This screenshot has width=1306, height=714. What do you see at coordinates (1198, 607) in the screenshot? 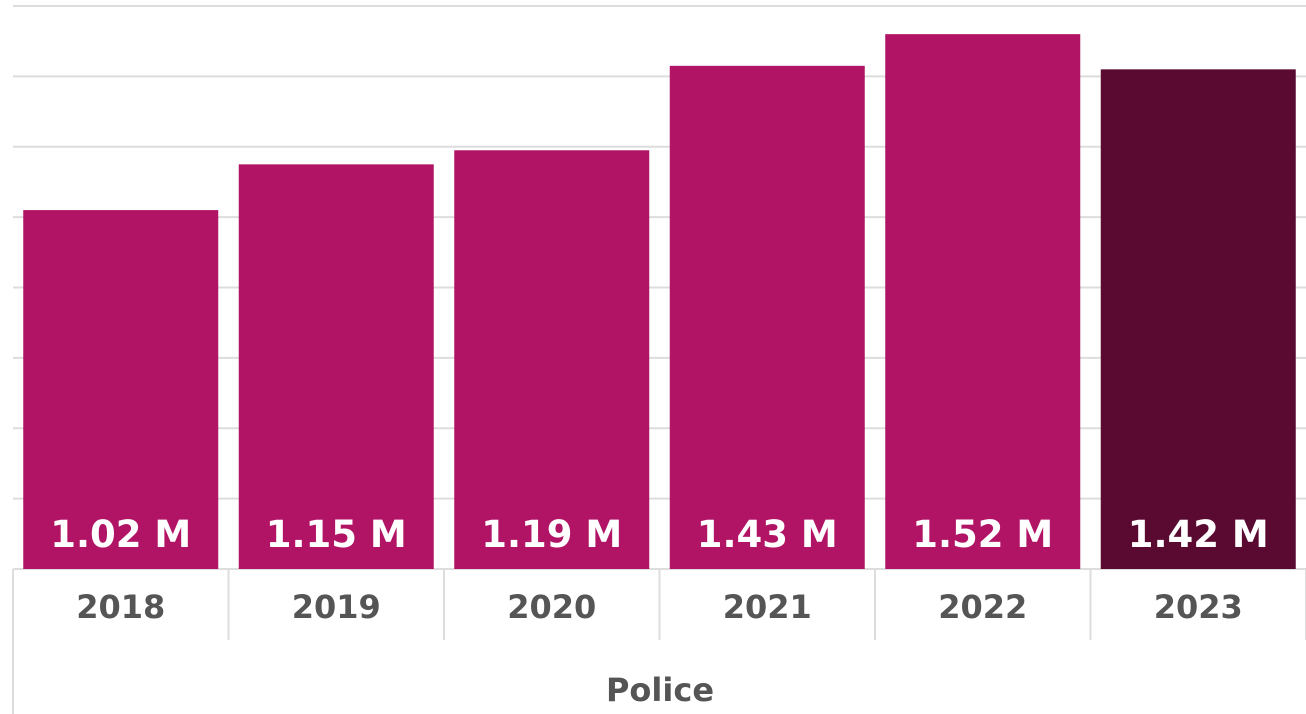
I see `x-tick-label: 2023` at bounding box center [1198, 607].